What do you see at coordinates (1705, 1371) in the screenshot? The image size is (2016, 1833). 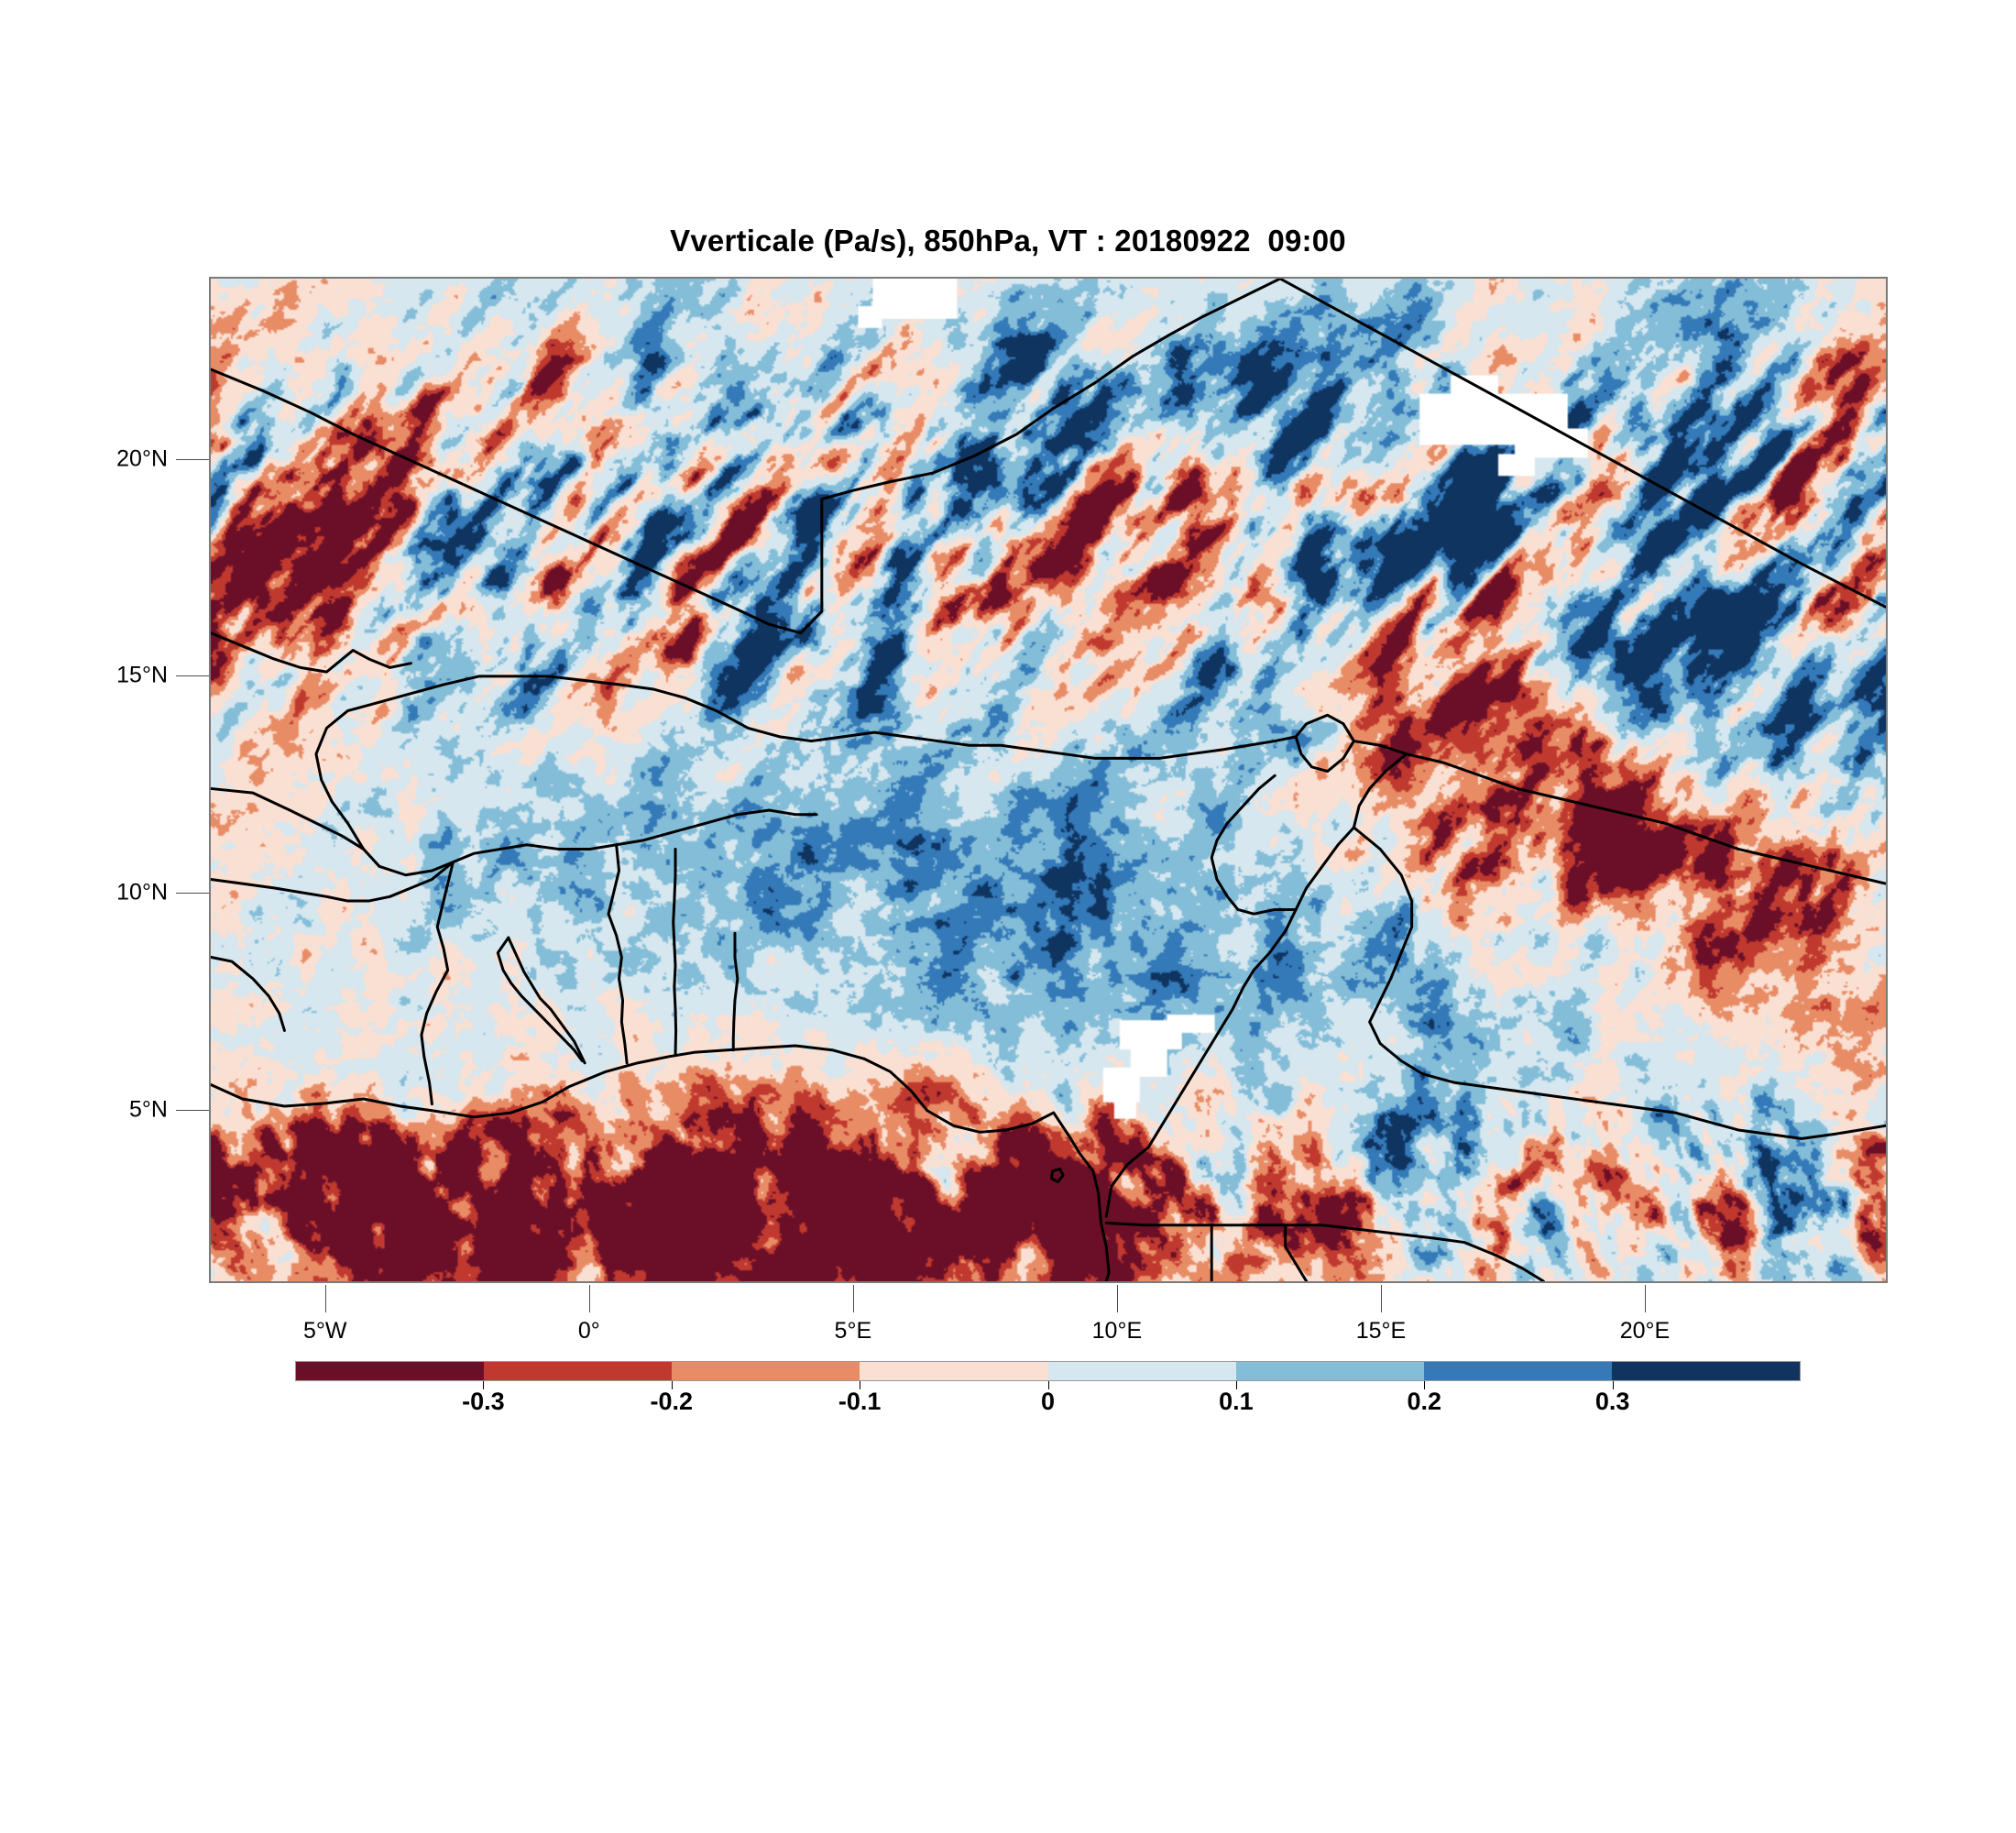 I see `colorbar-segment-above-0.3` at bounding box center [1705, 1371].